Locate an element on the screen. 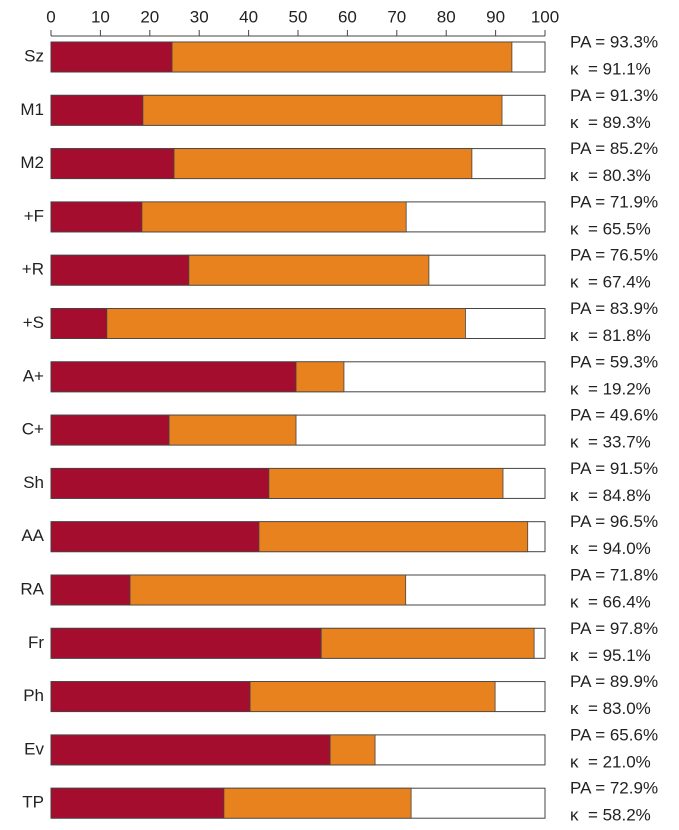  kappa-label: κ = 58.2% is located at coordinates (610, 815).